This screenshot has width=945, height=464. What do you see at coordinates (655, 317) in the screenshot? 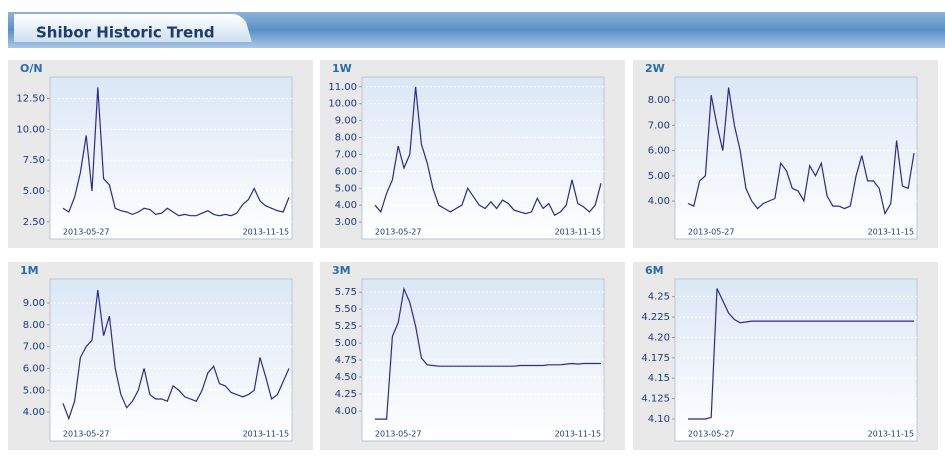
I see `y-tick-label: 4.225` at bounding box center [655, 317].